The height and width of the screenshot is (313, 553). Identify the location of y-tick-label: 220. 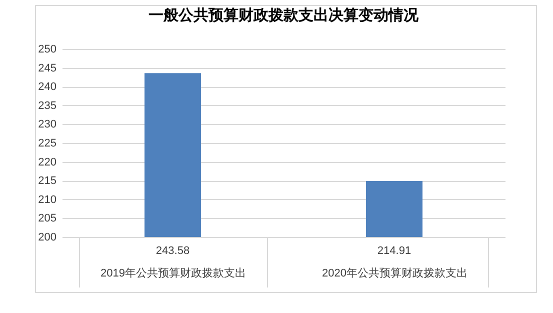
(47, 162).